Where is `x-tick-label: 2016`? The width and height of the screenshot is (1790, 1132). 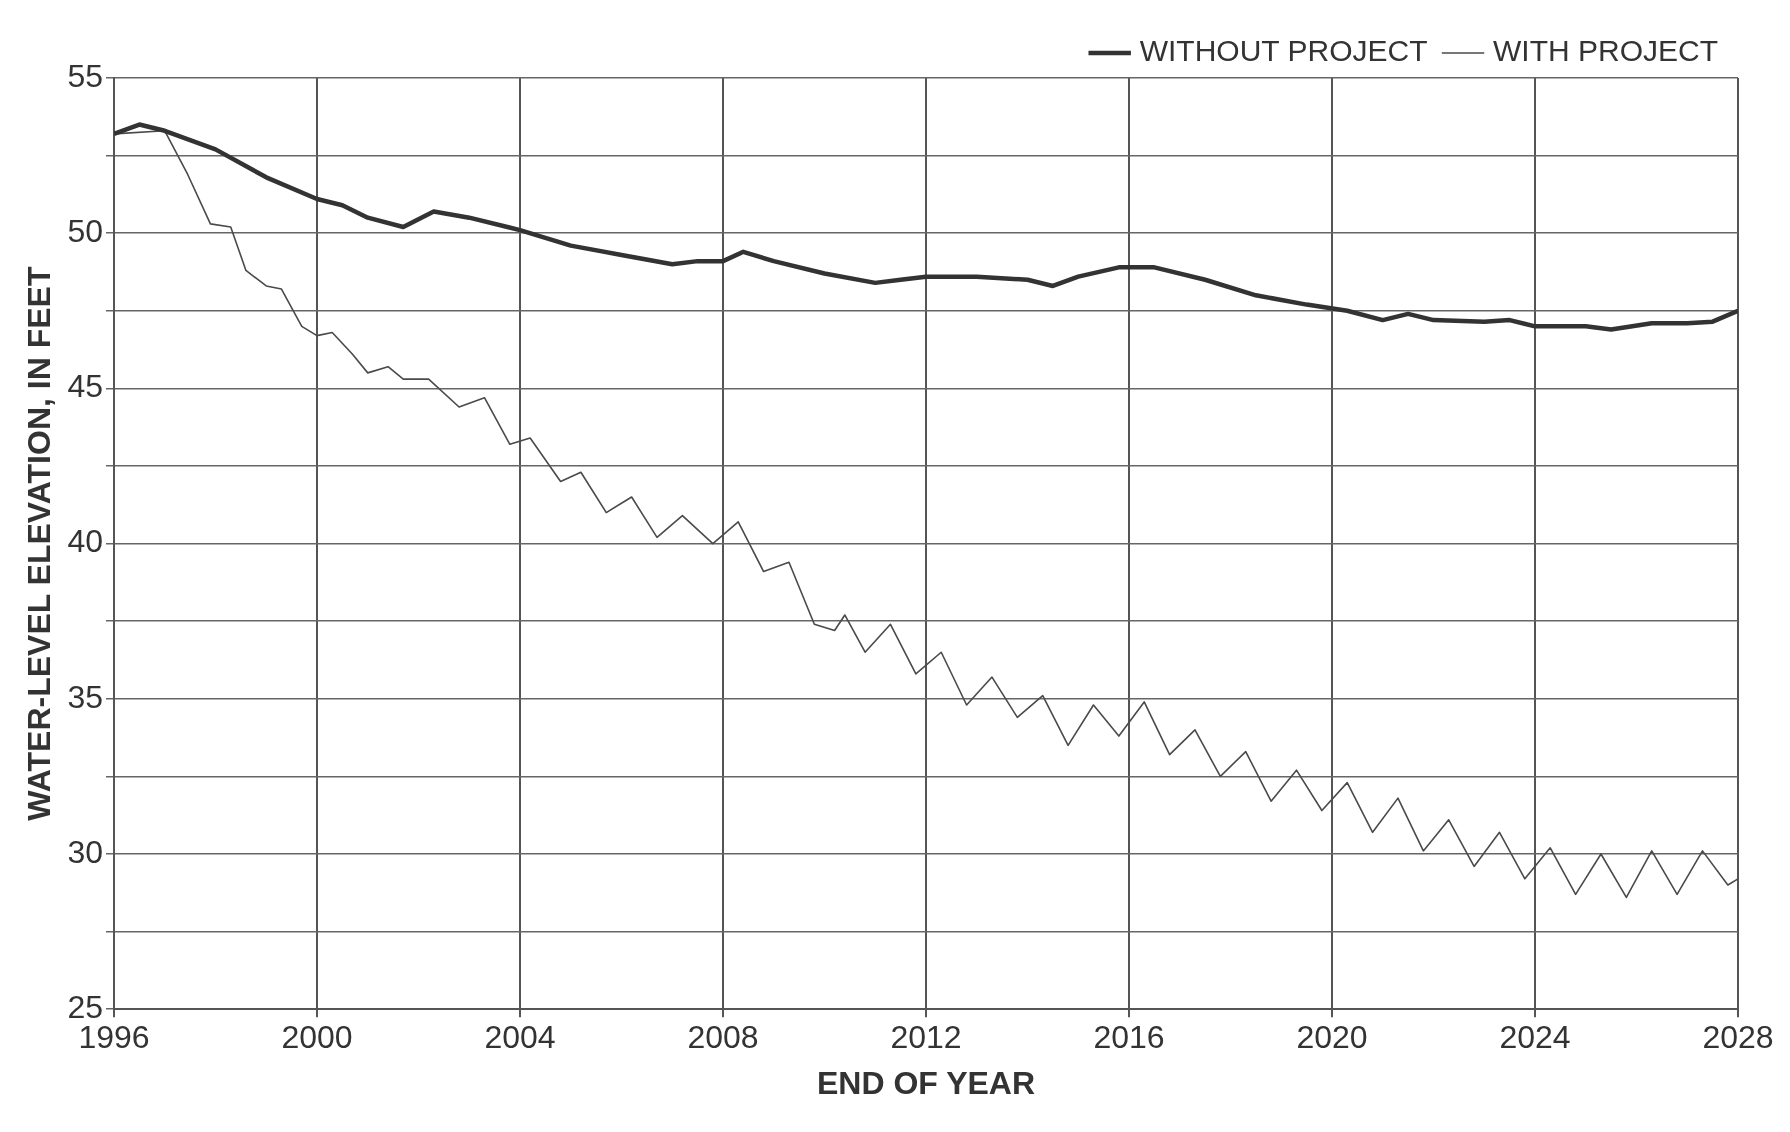 x-tick-label: 2016 is located at coordinates (1129, 1037).